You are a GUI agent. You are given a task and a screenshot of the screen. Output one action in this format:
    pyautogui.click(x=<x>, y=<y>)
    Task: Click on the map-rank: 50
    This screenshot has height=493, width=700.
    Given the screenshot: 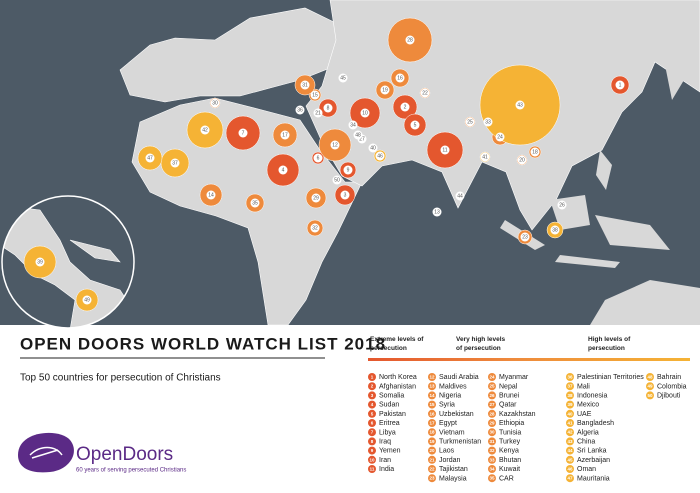 What is the action you would take?
    pyautogui.click(x=337, y=181)
    